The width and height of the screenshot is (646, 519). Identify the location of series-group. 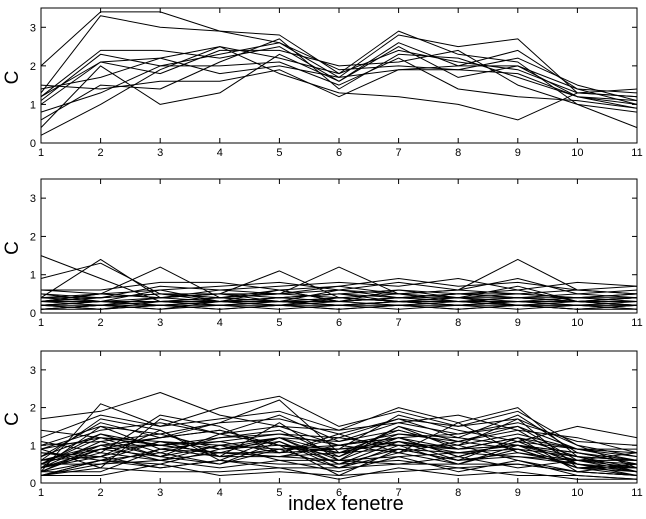
(339, 282).